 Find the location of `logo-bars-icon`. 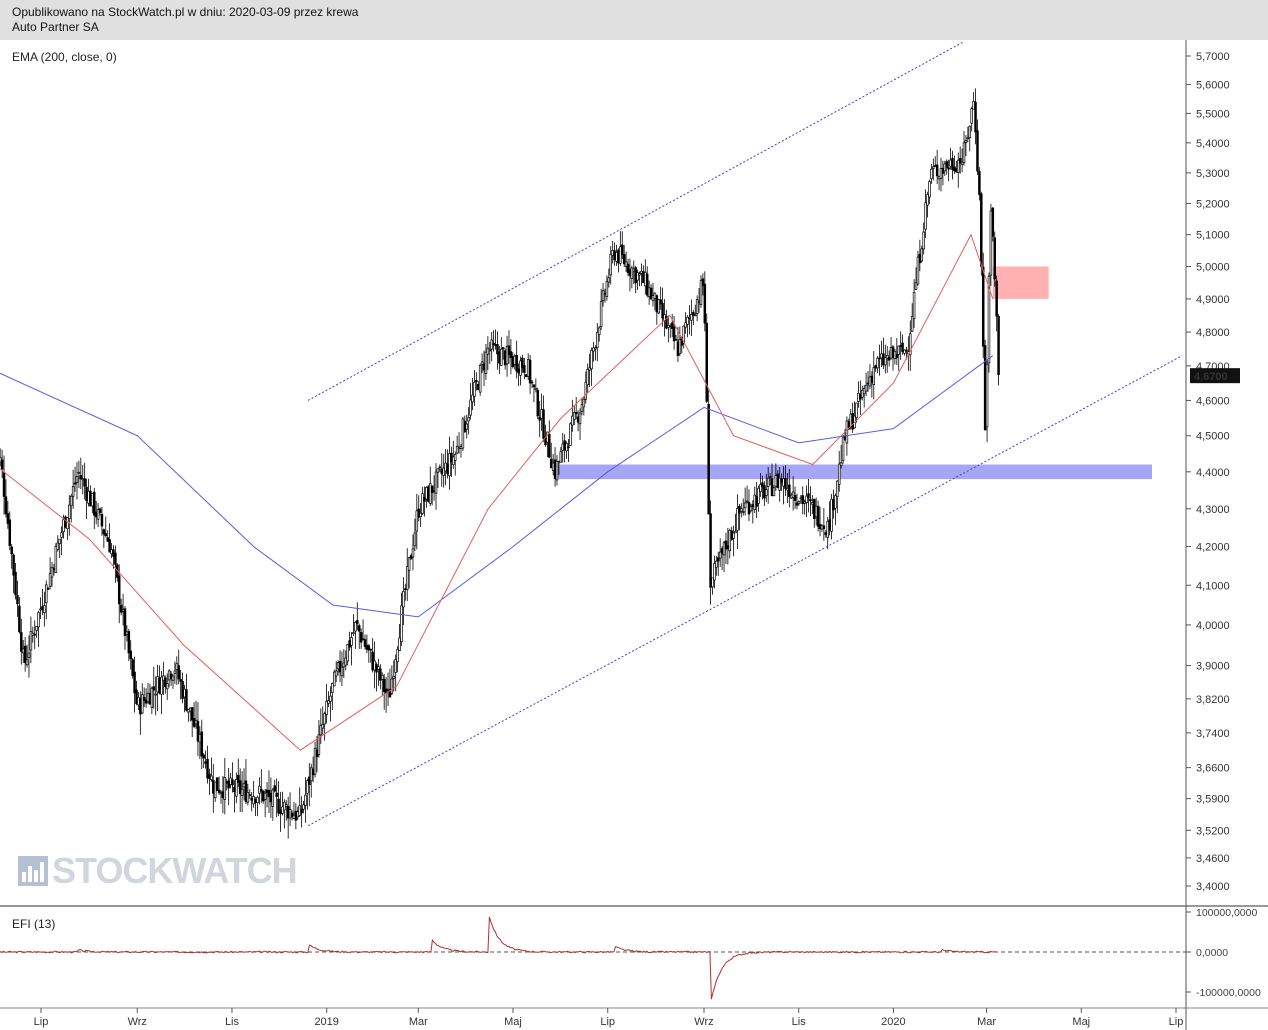

logo-bars-icon is located at coordinates (33, 871).